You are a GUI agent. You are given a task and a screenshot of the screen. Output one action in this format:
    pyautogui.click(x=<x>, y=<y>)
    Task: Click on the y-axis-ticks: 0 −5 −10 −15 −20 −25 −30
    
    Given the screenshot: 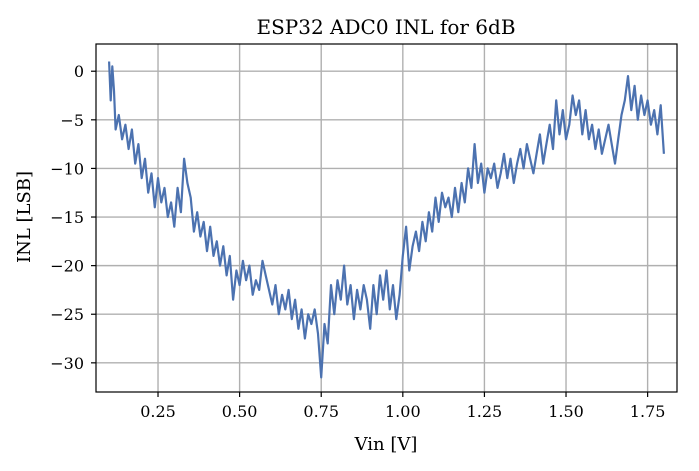 What is the action you would take?
    pyautogui.click(x=73, y=217)
    